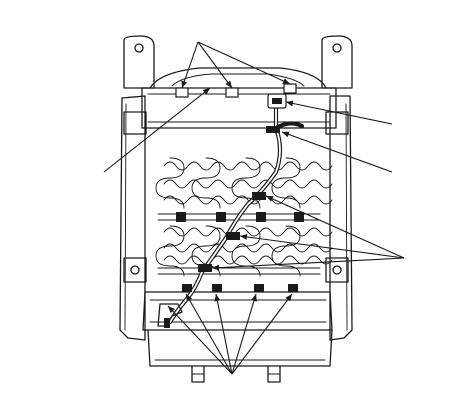  I want to click on front-plug-arrowhead, so click(171, 310).